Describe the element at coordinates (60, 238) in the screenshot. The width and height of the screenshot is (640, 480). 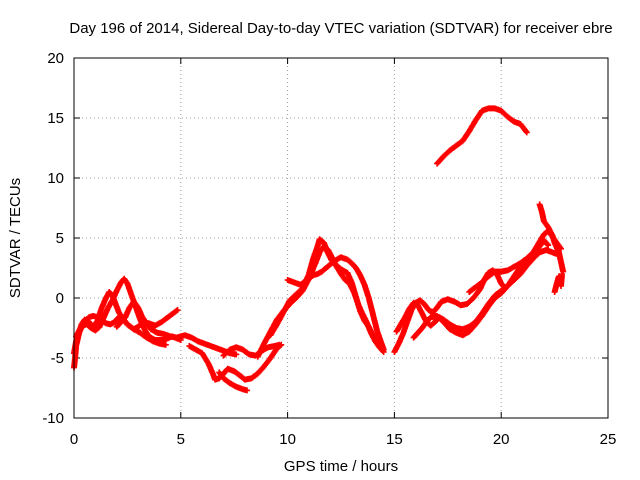
I see `y-tick-label: 5` at that location.